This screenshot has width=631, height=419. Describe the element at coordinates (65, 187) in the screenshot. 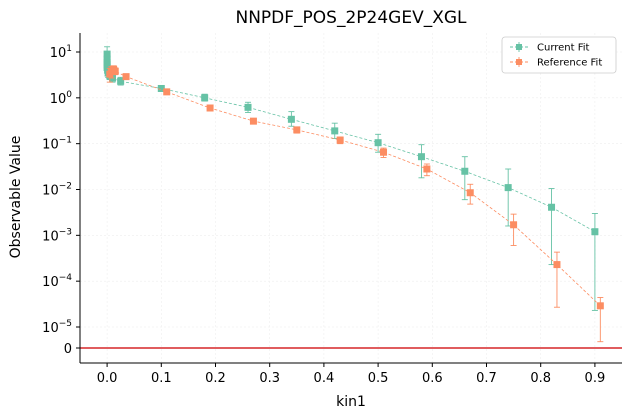

I see `y-tick-exponent: −2` at that location.